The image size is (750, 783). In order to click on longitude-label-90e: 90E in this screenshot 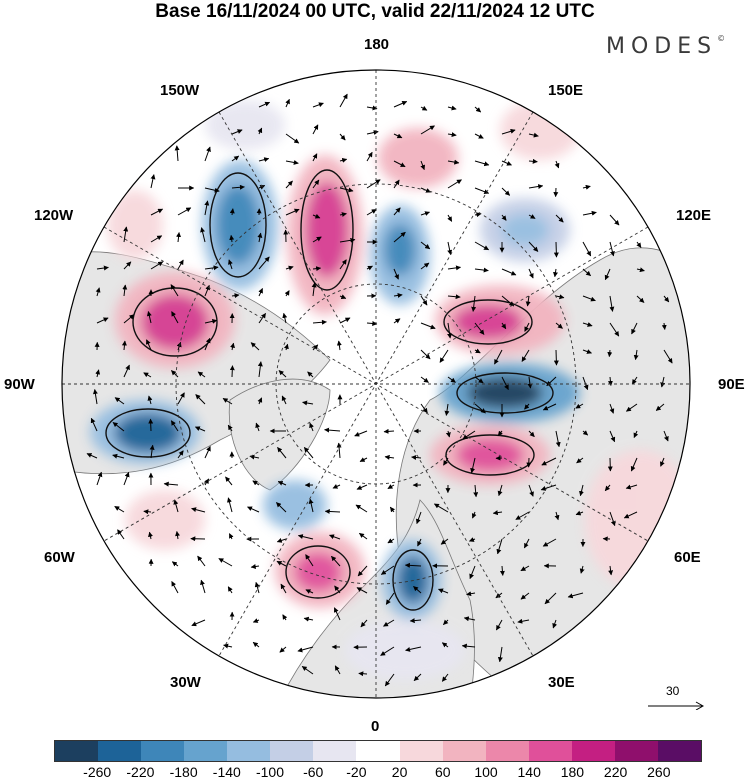, I will do `click(731, 384)`.